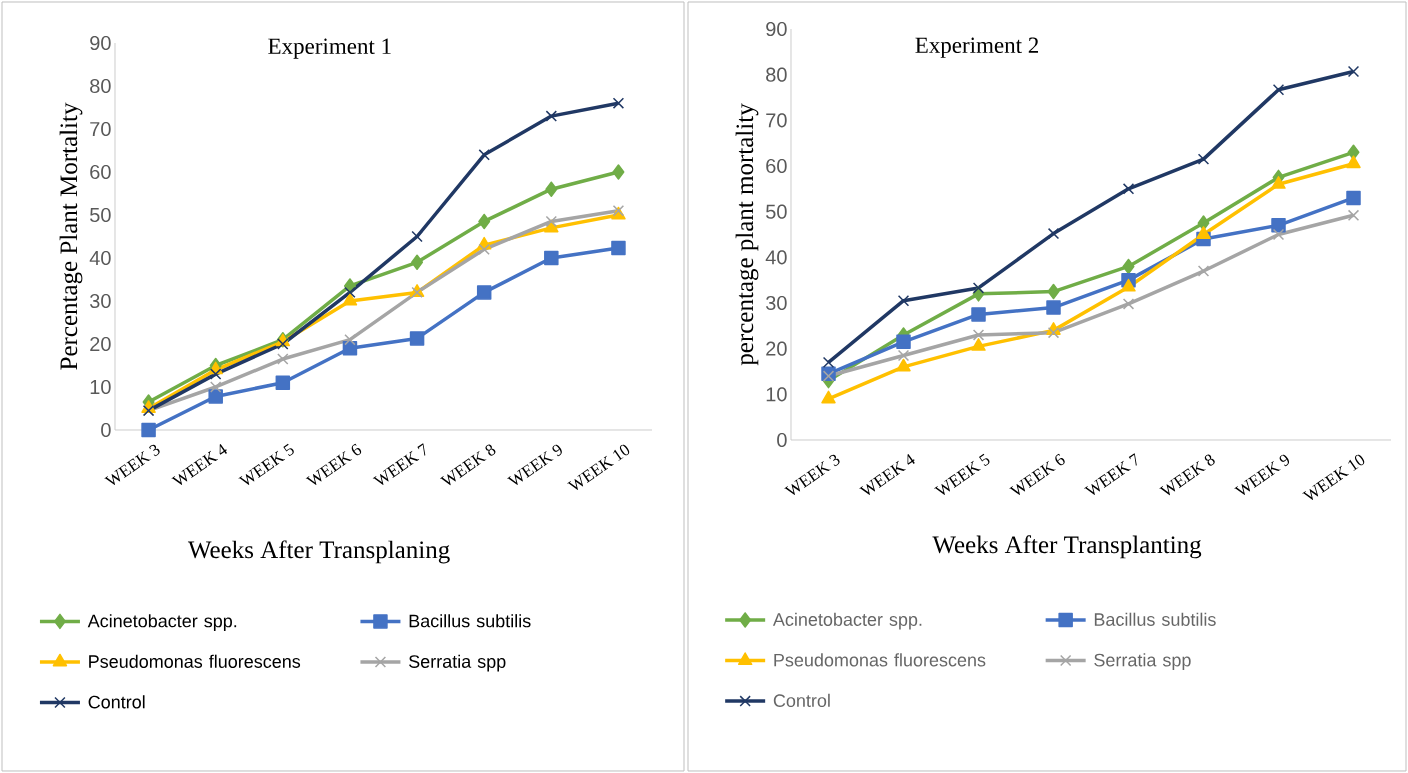 The width and height of the screenshot is (1408, 773). I want to click on x-axis-title: Weeks After Transplanting, so click(1067, 547).